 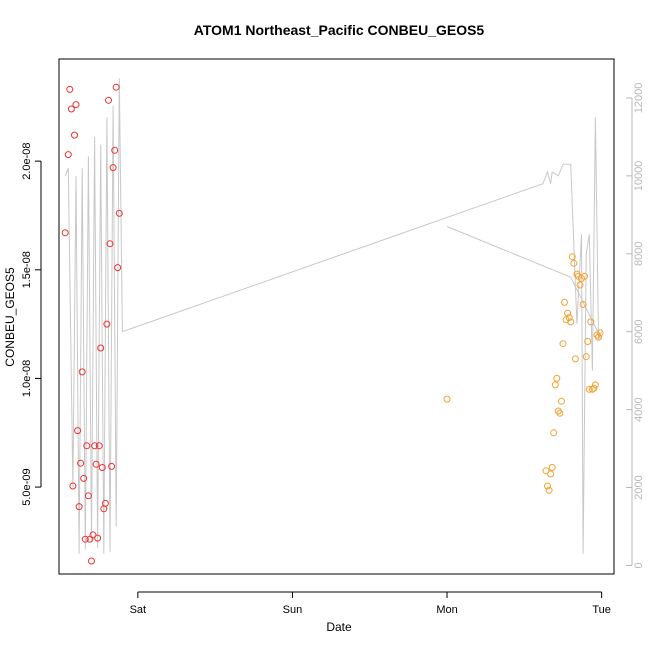 I want to click on y-tick-label-2: 1.0e-08, so click(x=27, y=378).